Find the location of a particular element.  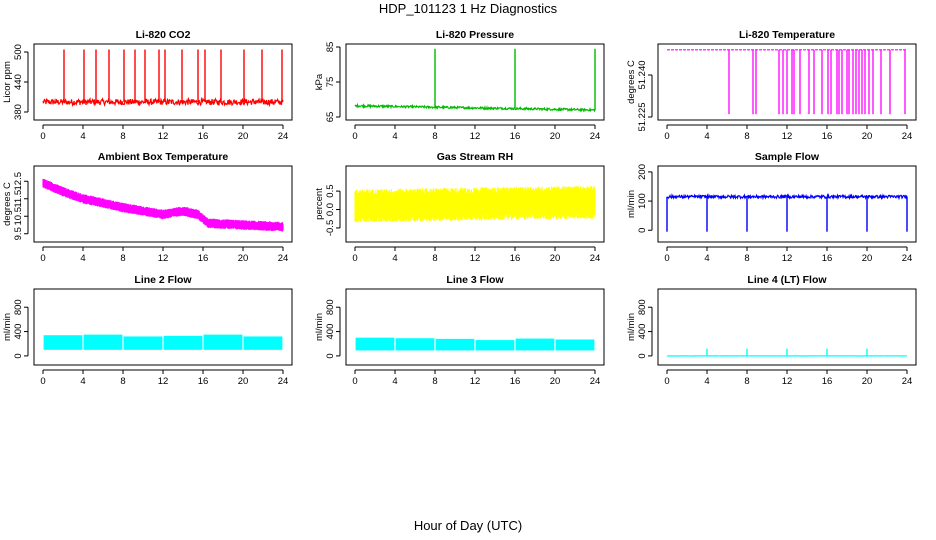

figure-title: HDP_101123 1 Hz Diagnostics is located at coordinates (468, 8).